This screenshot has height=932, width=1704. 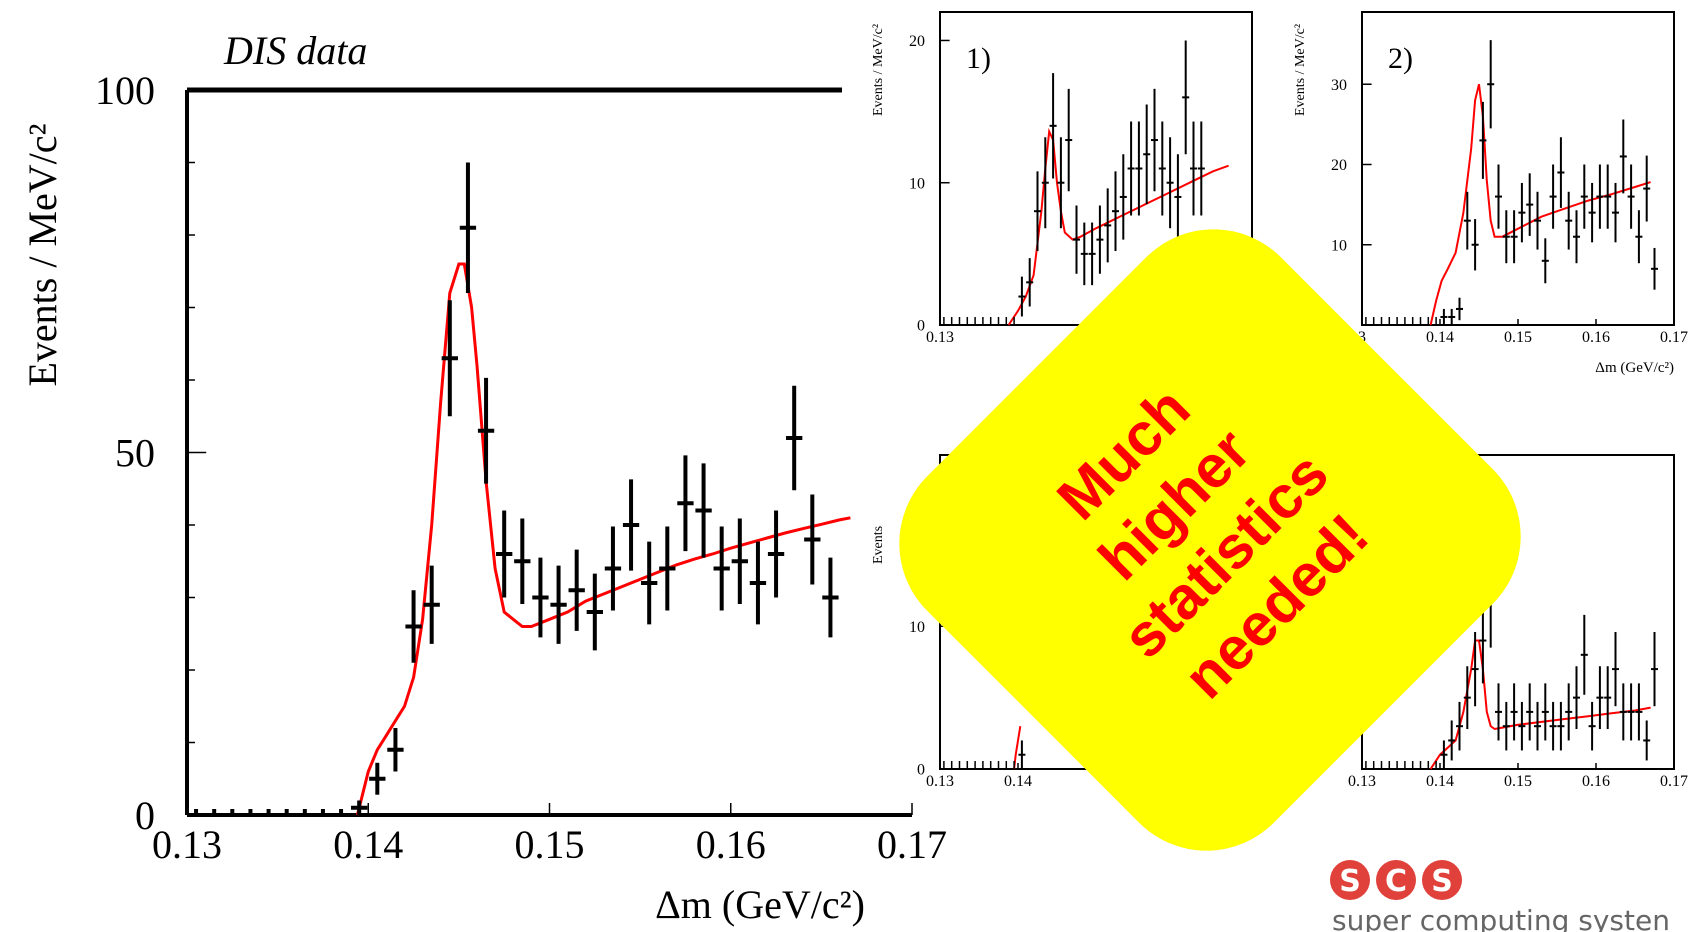 What do you see at coordinates (1634, 368) in the screenshot?
I see `panel-2-x-label: Δm (GeV/c²)` at bounding box center [1634, 368].